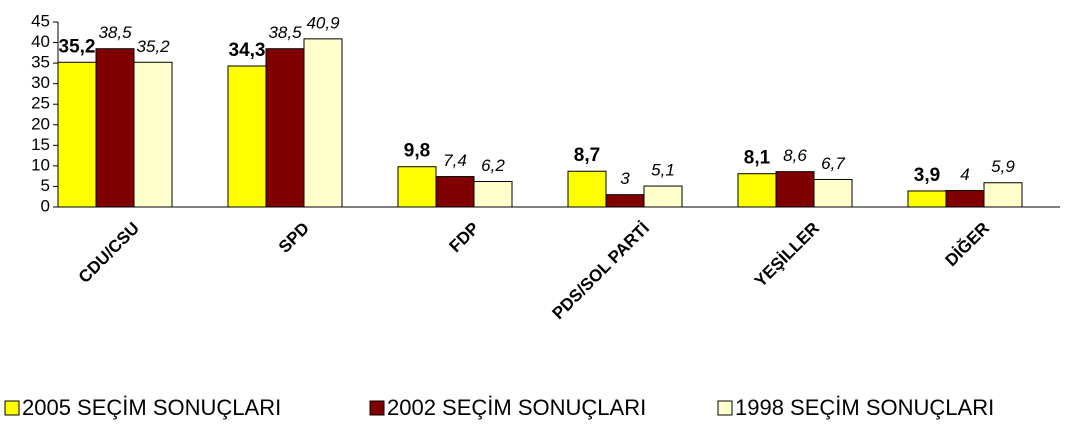  I want to click on y-tick-label: 0, so click(45, 205).